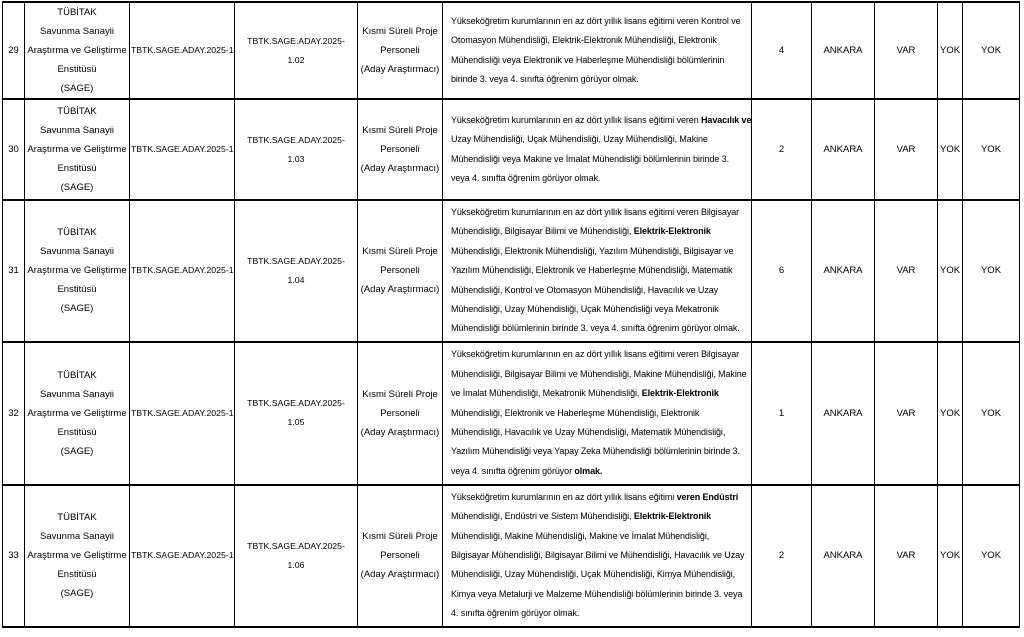 The height and width of the screenshot is (637, 1024). What do you see at coordinates (13, 271) in the screenshot?
I see `row-number-cell: 31` at bounding box center [13, 271].